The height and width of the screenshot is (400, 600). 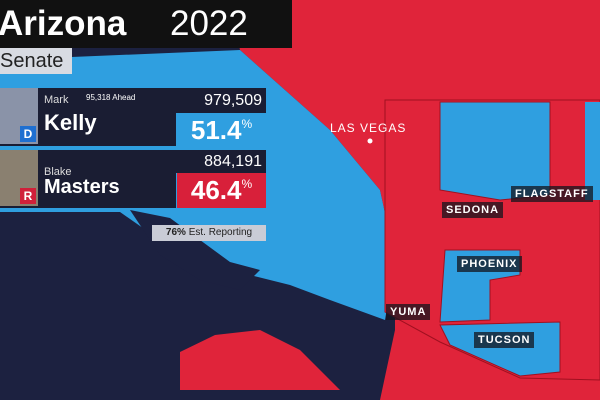 What do you see at coordinates (368, 128) in the screenshot?
I see `city-label: LAS VEGAS` at bounding box center [368, 128].